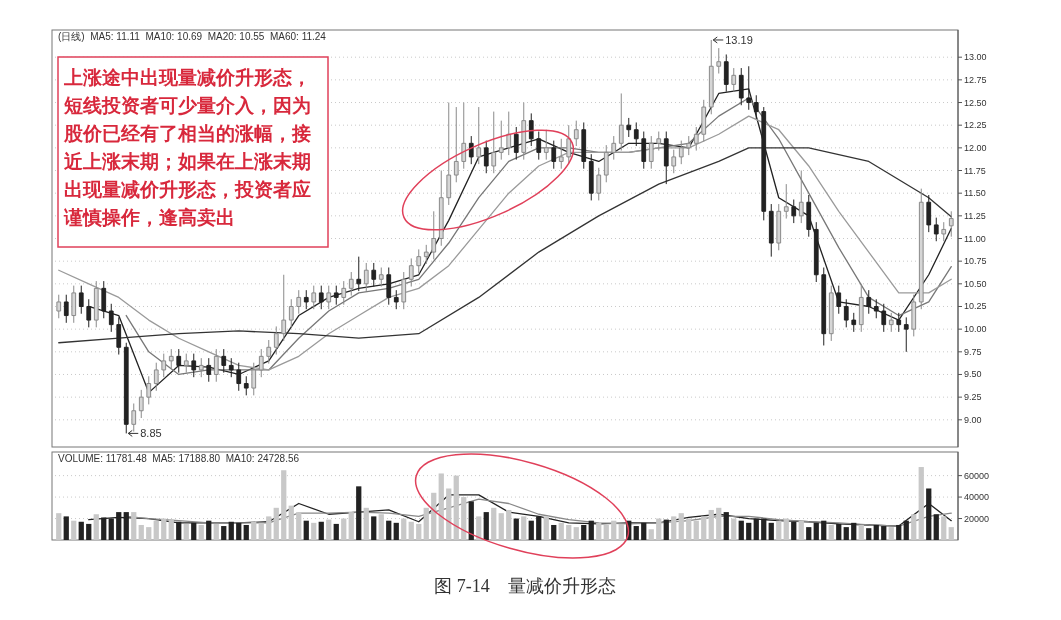  Describe the element at coordinates (975, 283) in the screenshot. I see `y-tick-label: 10.50` at that location.